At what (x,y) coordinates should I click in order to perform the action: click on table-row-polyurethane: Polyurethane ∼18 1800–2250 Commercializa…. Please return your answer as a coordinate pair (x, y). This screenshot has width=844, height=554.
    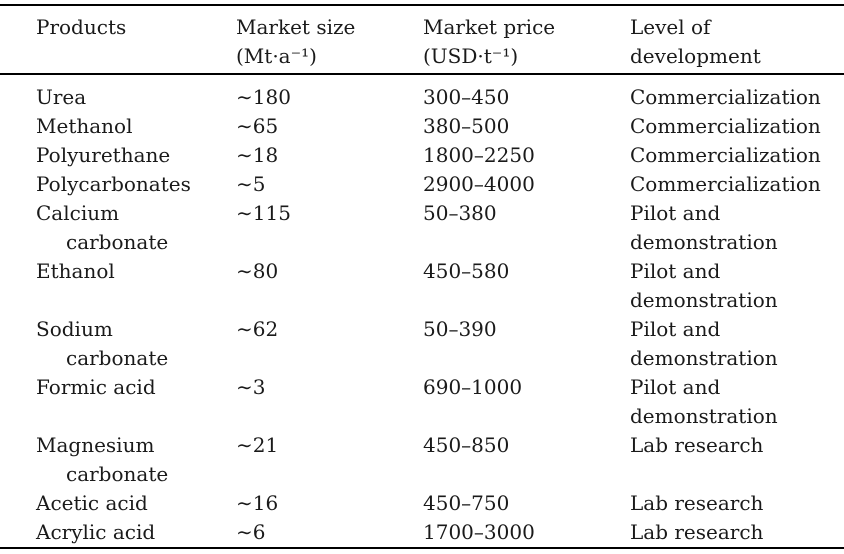
    Looking at the image, I should click on (422, 155).